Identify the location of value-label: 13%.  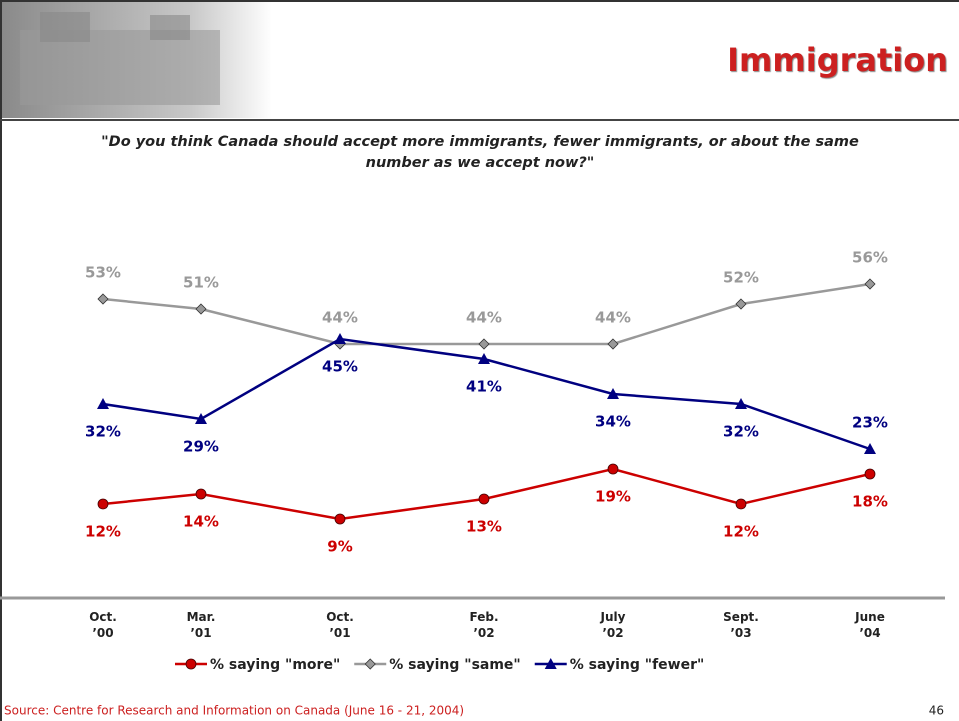
(484, 527).